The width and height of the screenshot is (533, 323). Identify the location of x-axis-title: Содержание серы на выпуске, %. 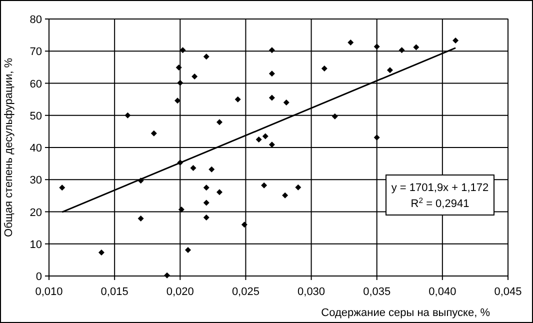
(405, 313).